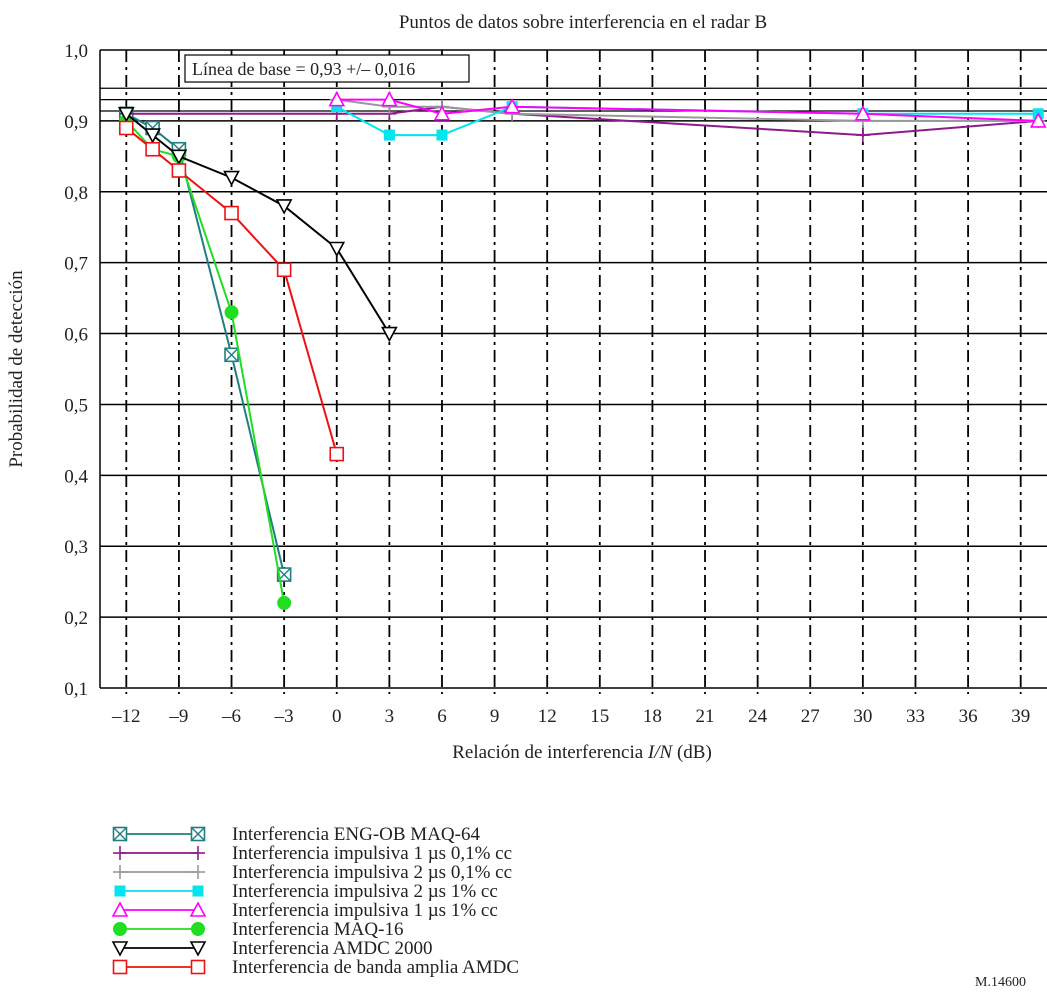 The width and height of the screenshot is (1047, 993). Describe the element at coordinates (317, 929) in the screenshot. I see `legend-label: Interferencia MAQ-16` at that location.